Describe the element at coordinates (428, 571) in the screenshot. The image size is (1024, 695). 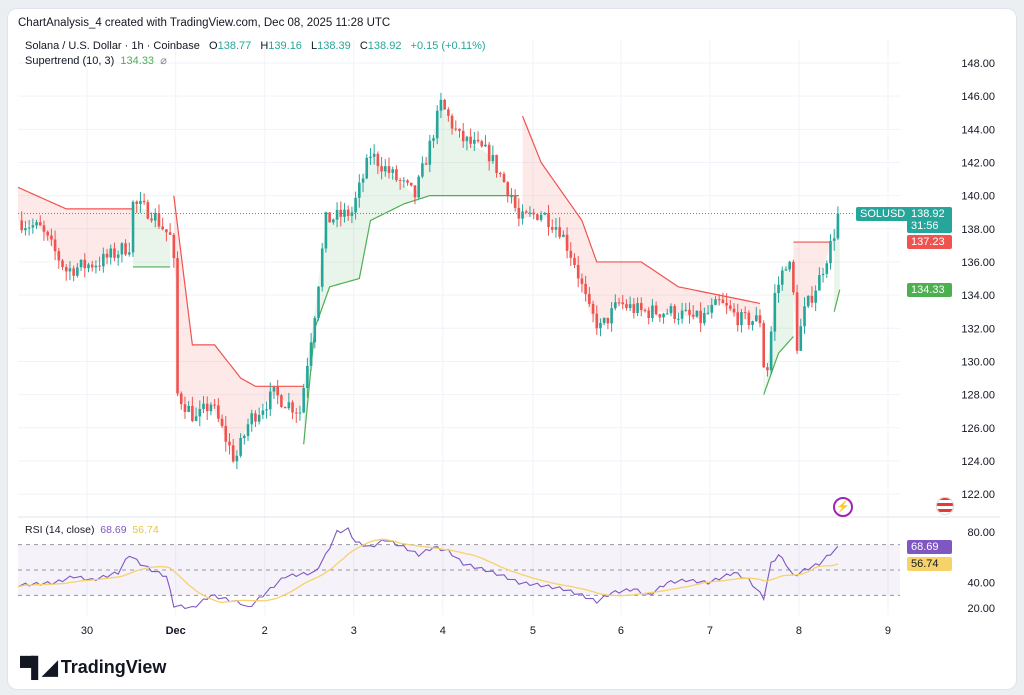
I see `rsi-ma-line` at that location.